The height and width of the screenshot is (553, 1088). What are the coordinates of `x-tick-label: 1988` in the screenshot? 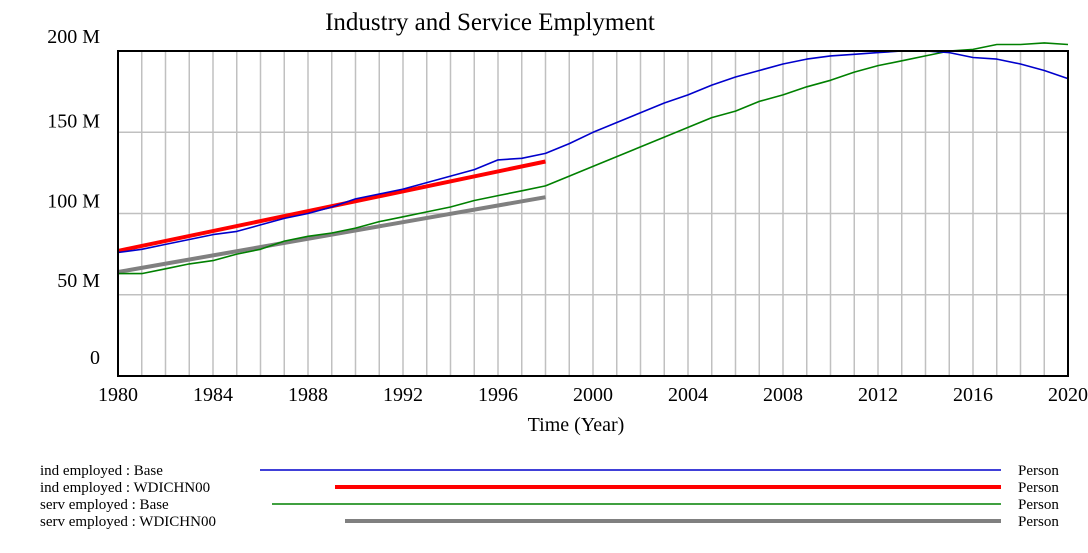 It's located at (308, 395).